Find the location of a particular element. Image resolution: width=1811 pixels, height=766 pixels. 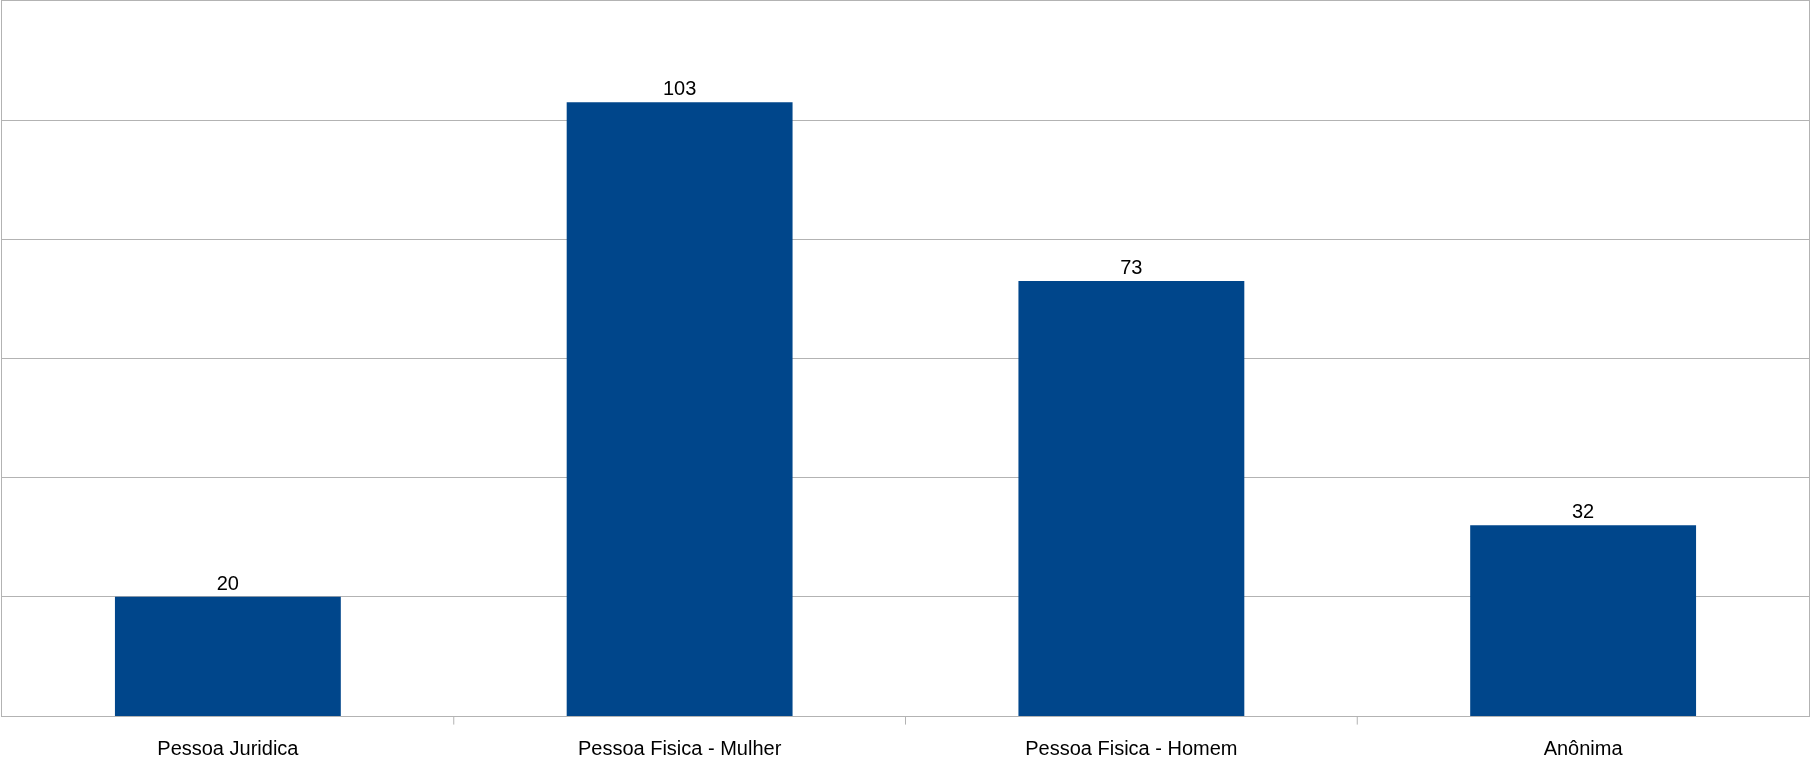

data-label: 20 is located at coordinates (227, 582).